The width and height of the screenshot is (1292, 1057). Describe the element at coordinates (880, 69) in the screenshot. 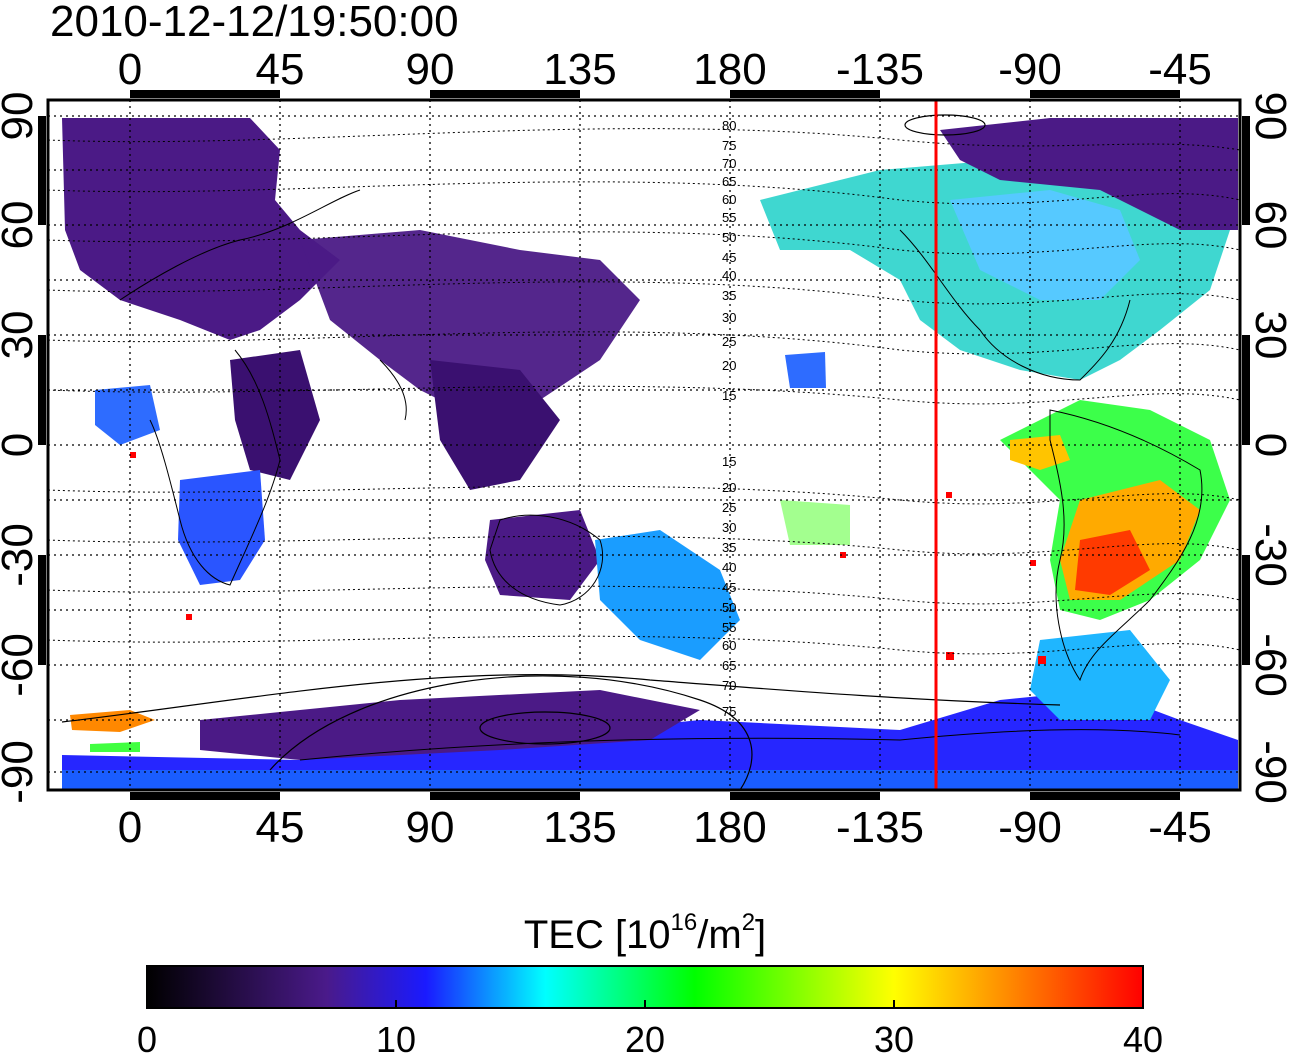

I see `top-tick: -135` at that location.